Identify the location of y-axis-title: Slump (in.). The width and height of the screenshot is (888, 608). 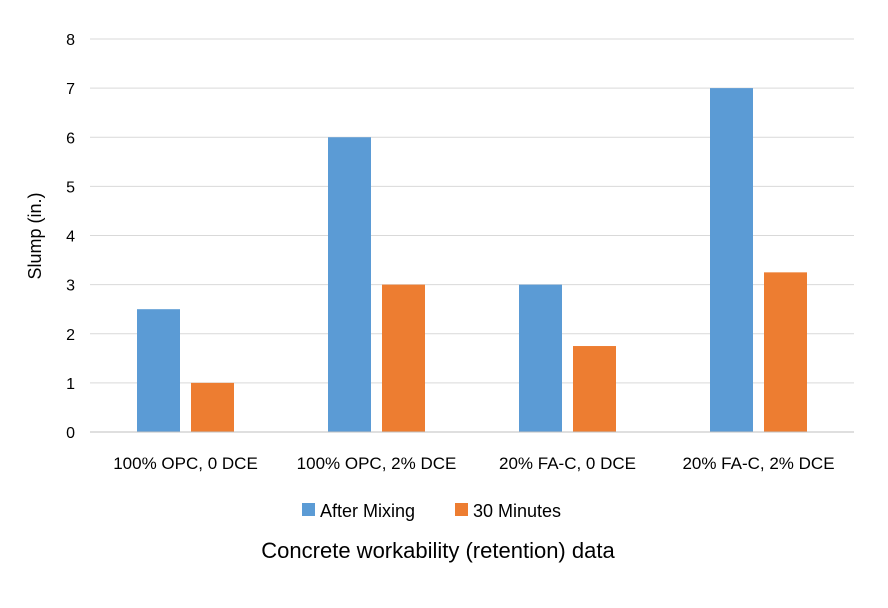
(35, 235).